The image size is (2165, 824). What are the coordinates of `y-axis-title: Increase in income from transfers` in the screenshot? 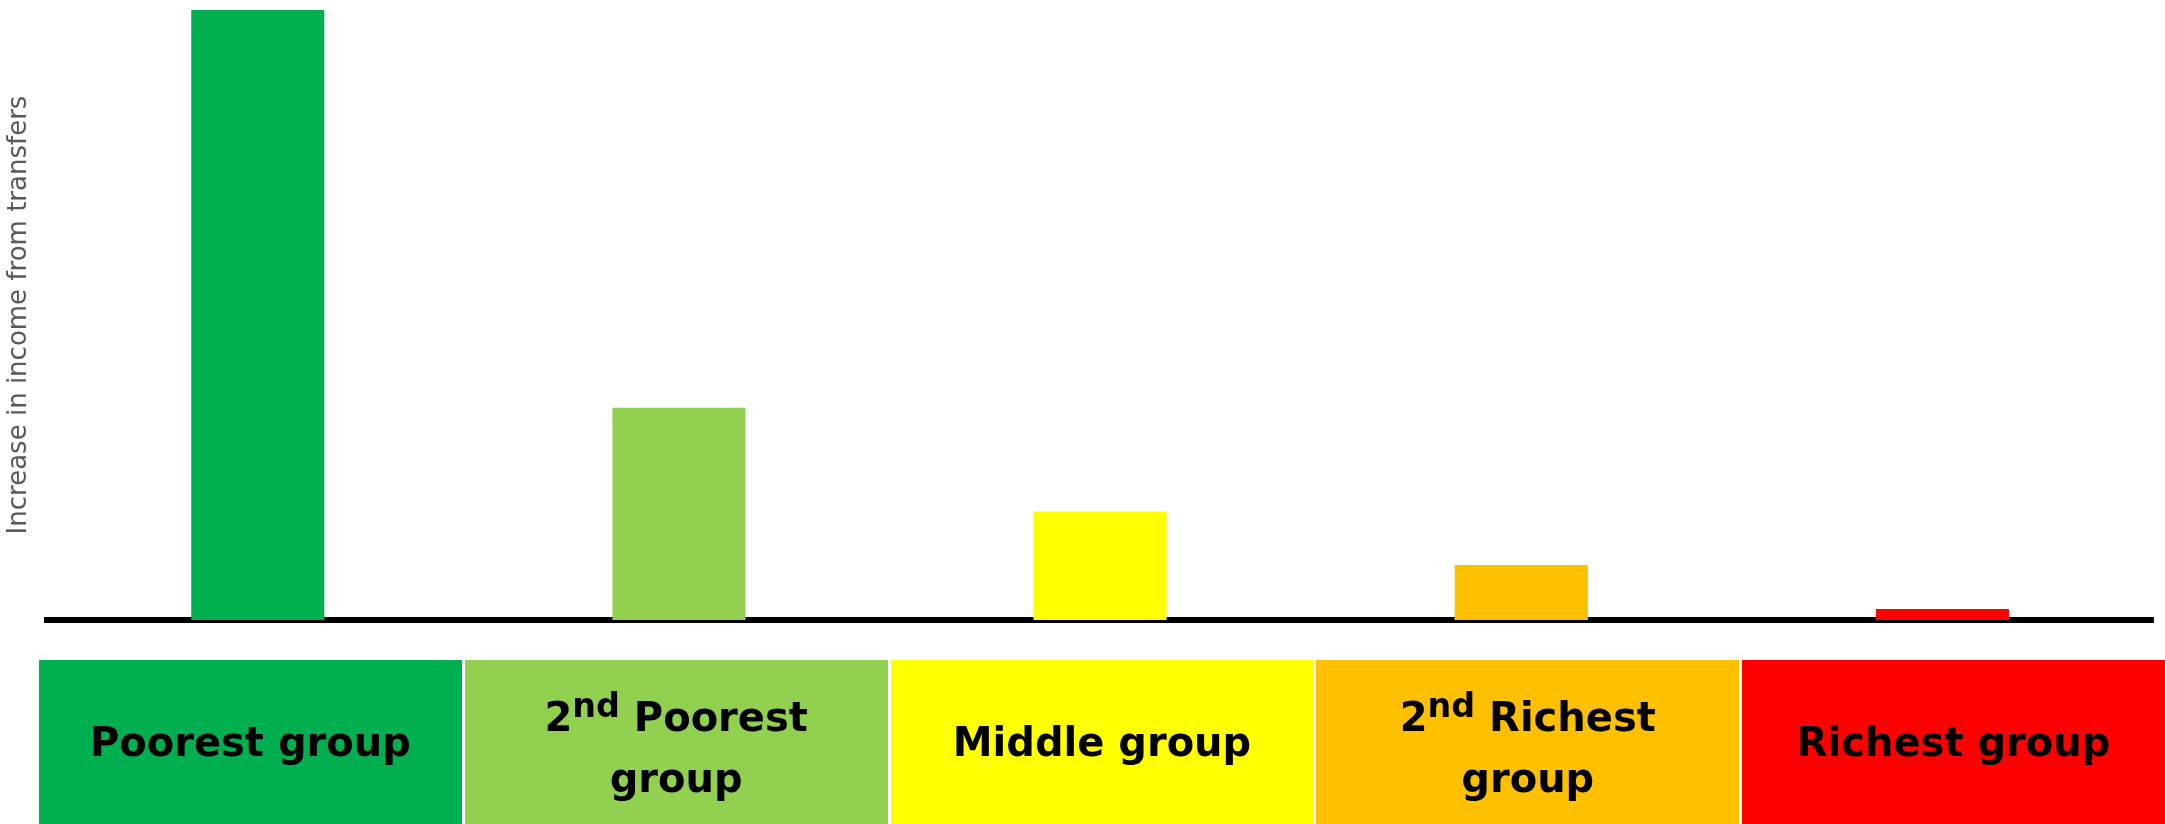 It's located at (17, 315).